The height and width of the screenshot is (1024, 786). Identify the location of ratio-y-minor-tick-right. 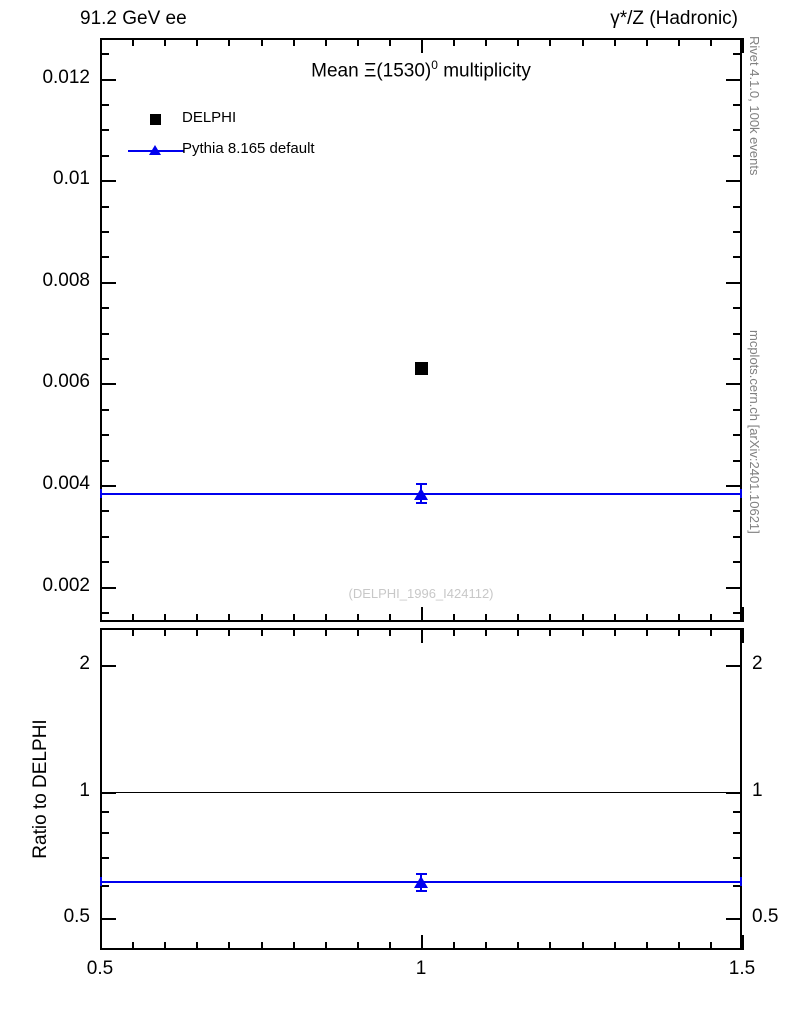
(737, 885).